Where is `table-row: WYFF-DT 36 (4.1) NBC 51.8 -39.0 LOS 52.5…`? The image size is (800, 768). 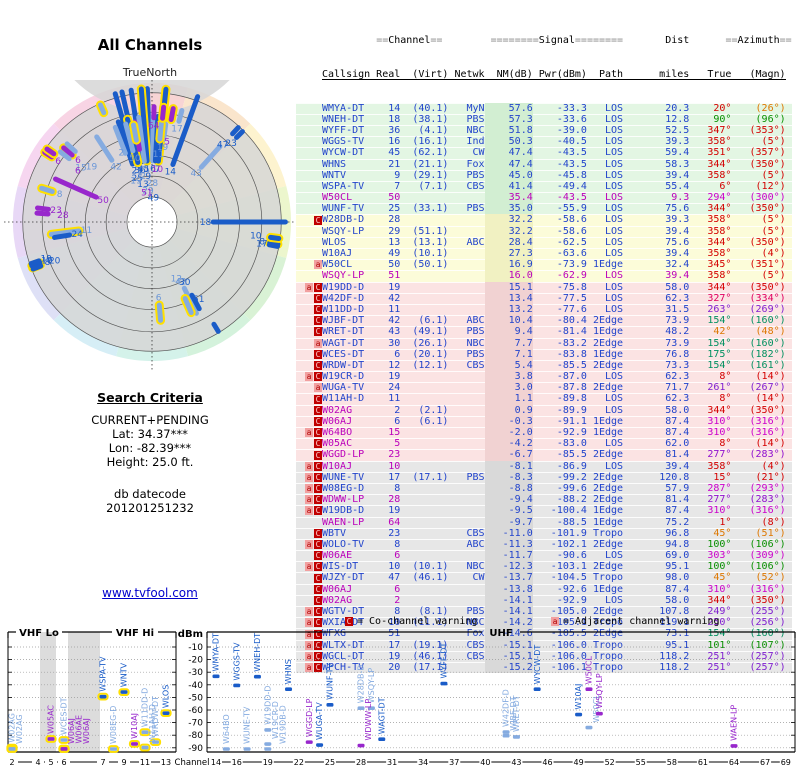
table-row: WYFF-DT 36 (4.1) NBC 51.8 -39.0 LOS 52.5… is located at coordinates (544, 130).